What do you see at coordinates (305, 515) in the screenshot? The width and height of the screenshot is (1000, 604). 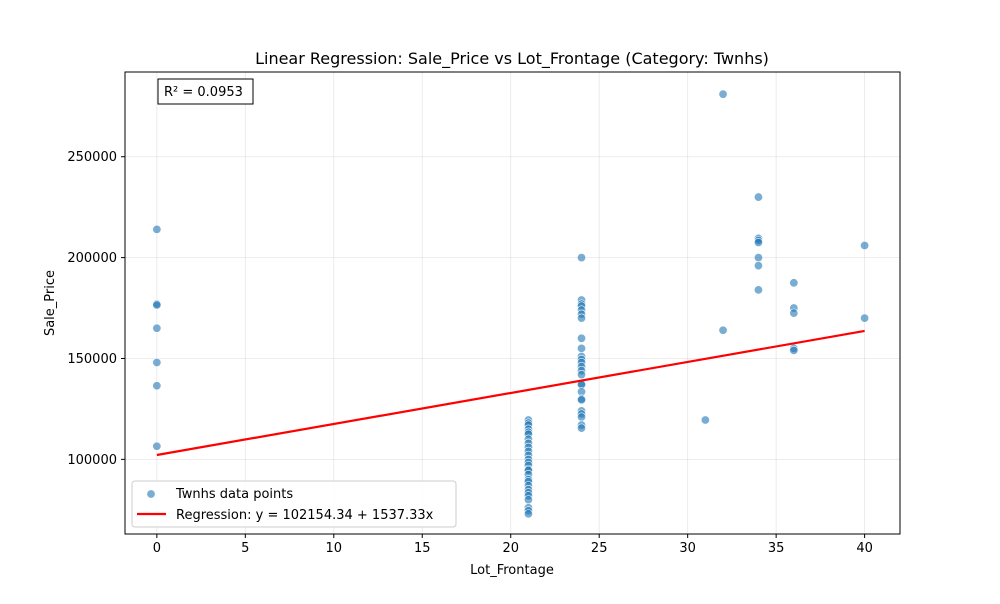 I see `legend-label-regression: Regression: y = 102154.34 + 1537.33x` at bounding box center [305, 515].